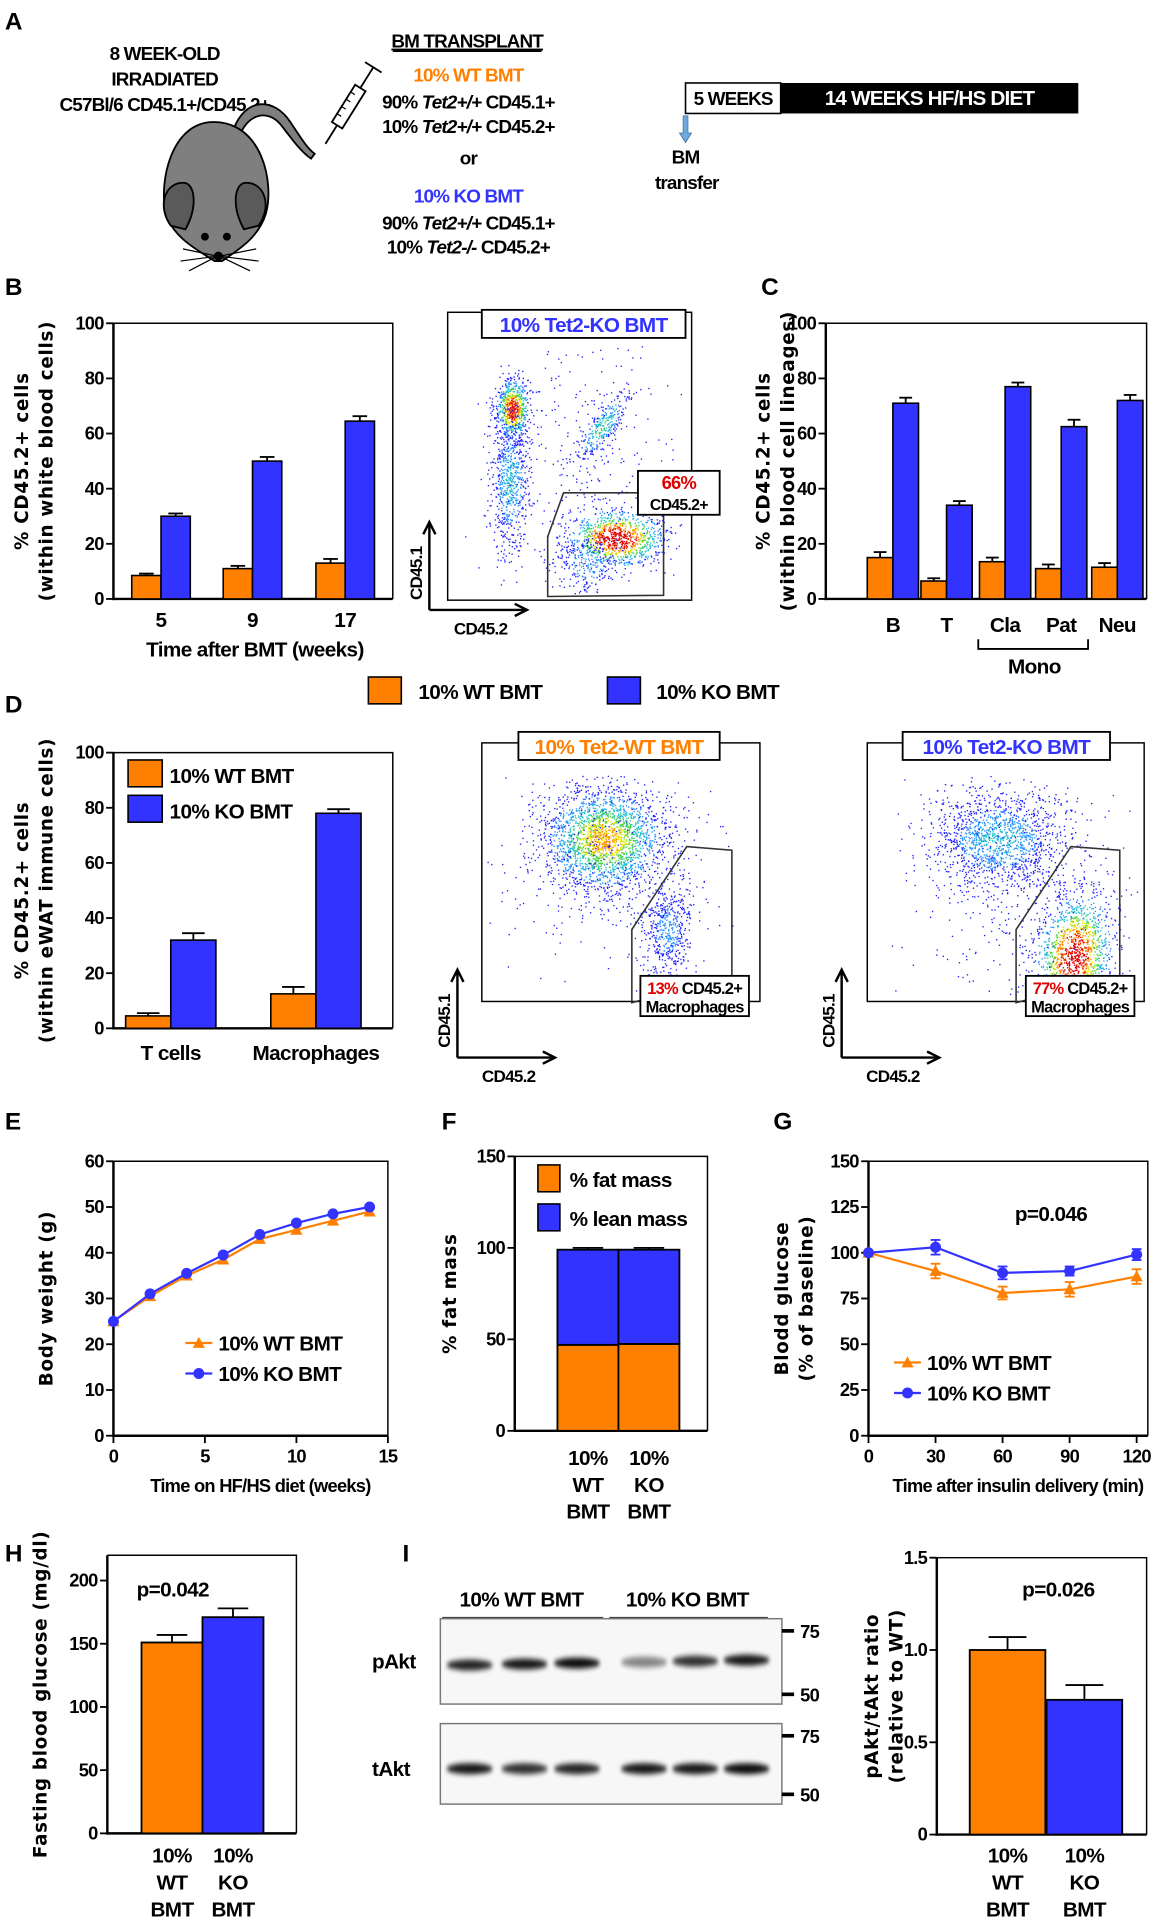 The height and width of the screenshot is (1920, 1171). I want to click on y-axis-label: Fasting blood glucose (mg/dl), so click(40, 1695).